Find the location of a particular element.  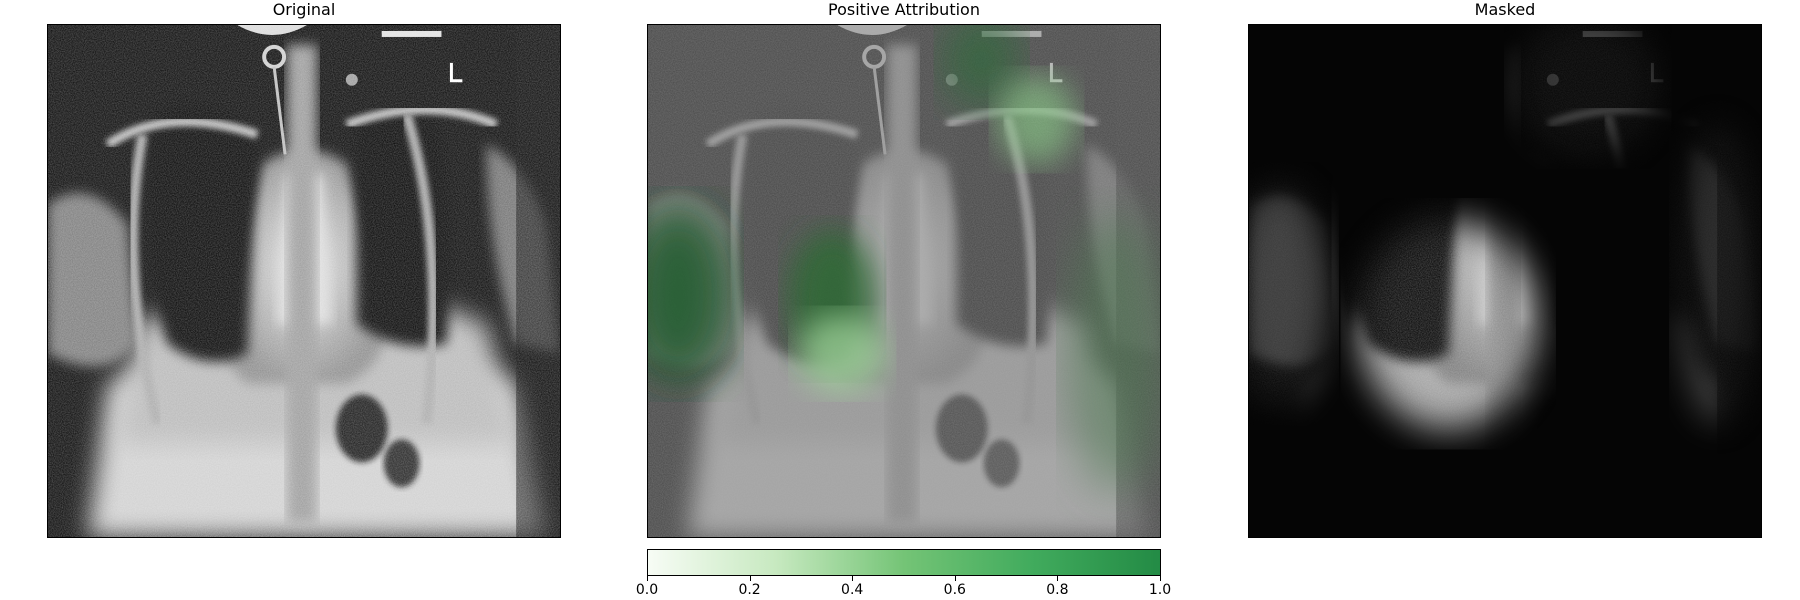

panel-title-original: Original is located at coordinates (304, 9).